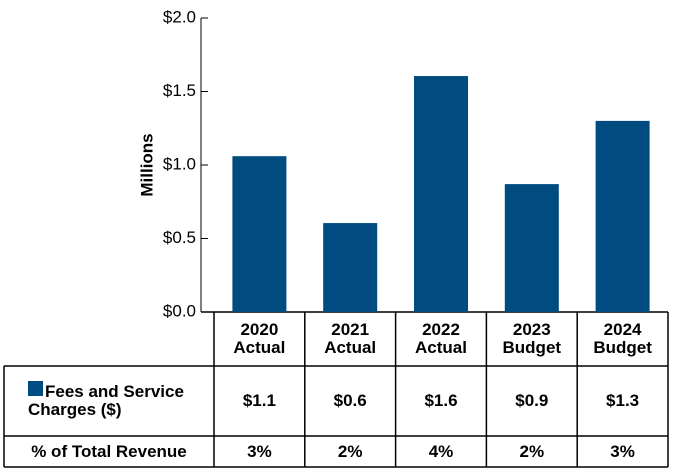  What do you see at coordinates (350, 400) in the screenshot?
I see `data-label: $0.6` at bounding box center [350, 400].